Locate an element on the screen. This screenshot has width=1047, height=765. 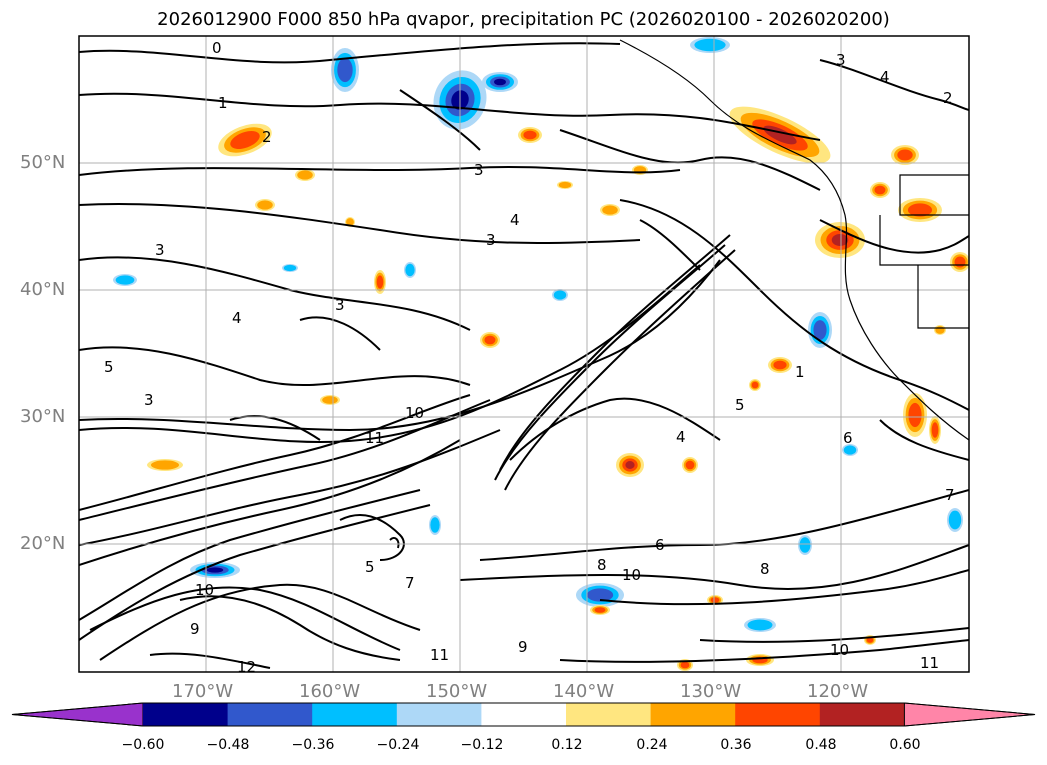
lon-label-160w: 160°W is located at coordinates (330, 691).